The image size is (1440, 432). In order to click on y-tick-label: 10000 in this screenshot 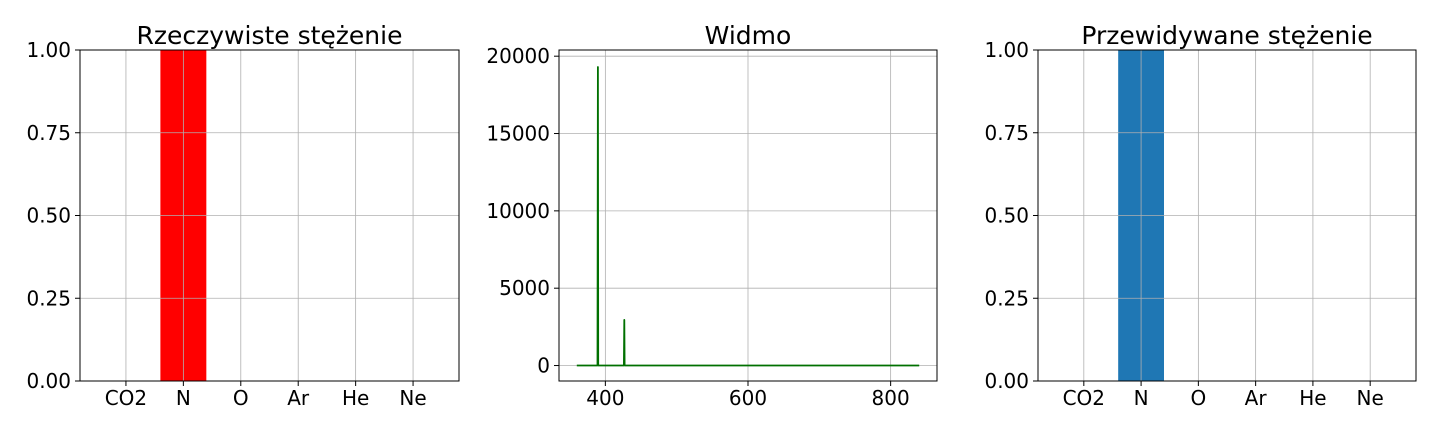, I will do `click(518, 211)`.